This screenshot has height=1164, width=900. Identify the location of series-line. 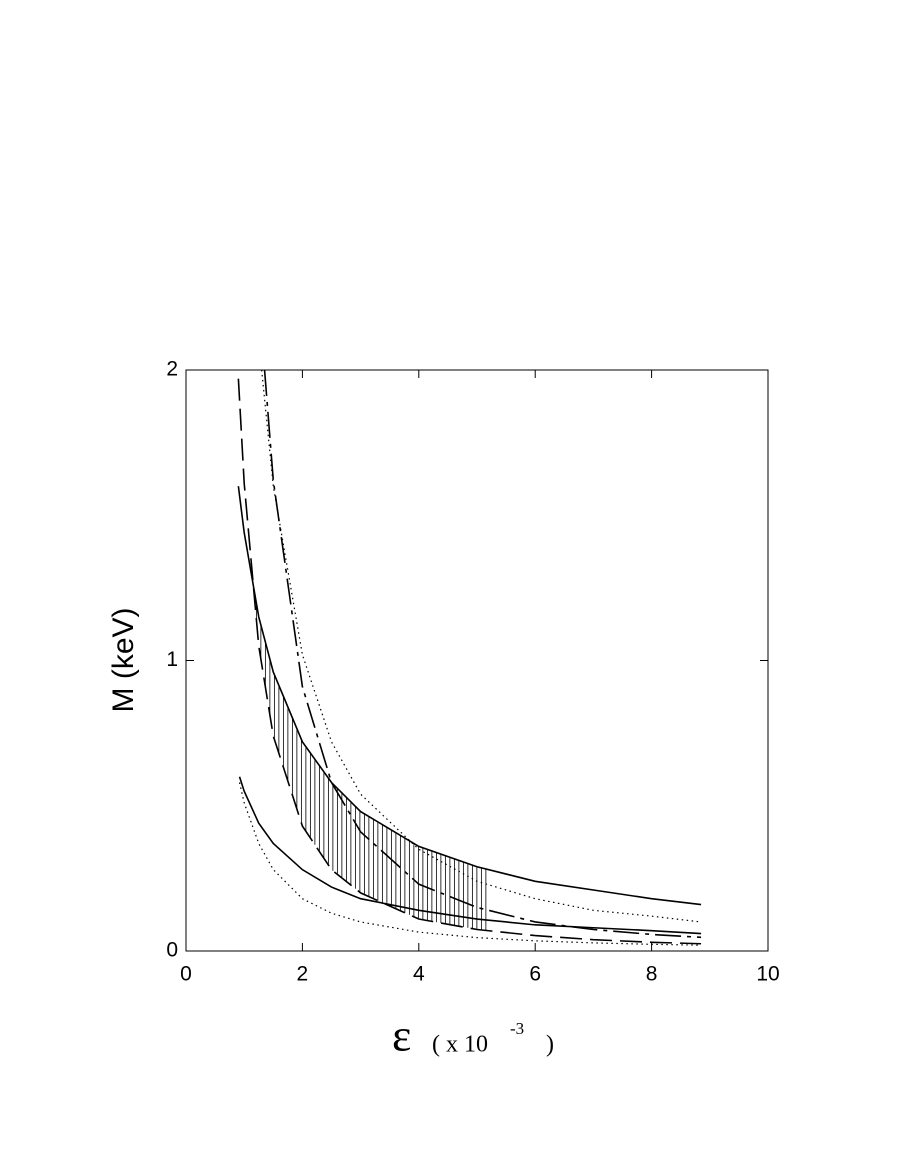
(470, 855).